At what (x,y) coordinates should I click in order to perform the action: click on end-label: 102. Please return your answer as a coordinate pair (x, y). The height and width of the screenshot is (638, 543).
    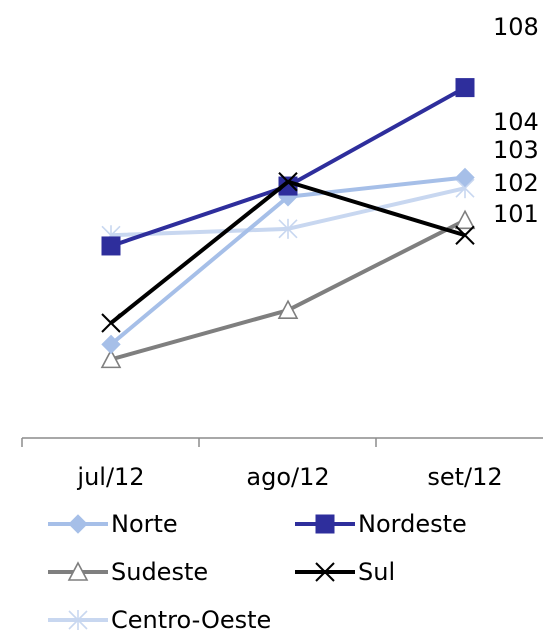
    Looking at the image, I should click on (516, 183).